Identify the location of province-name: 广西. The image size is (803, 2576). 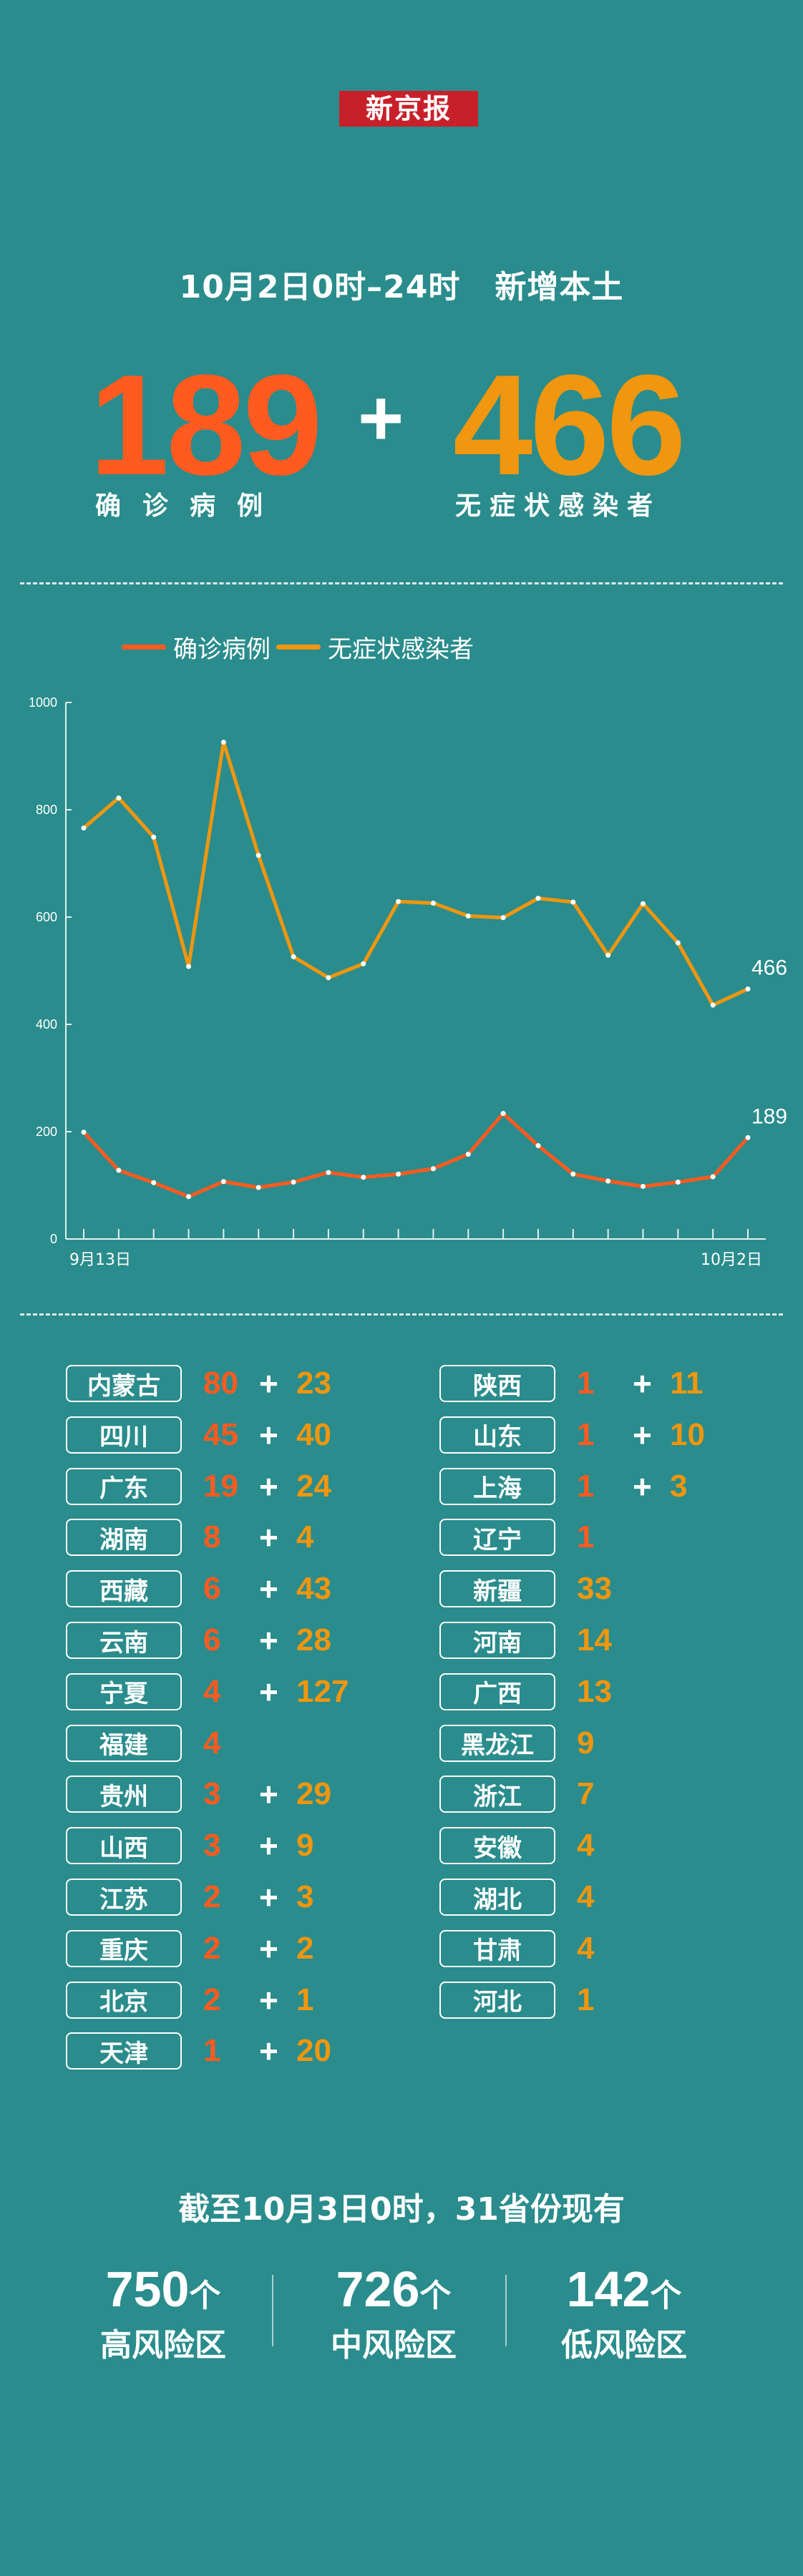
(497, 1692).